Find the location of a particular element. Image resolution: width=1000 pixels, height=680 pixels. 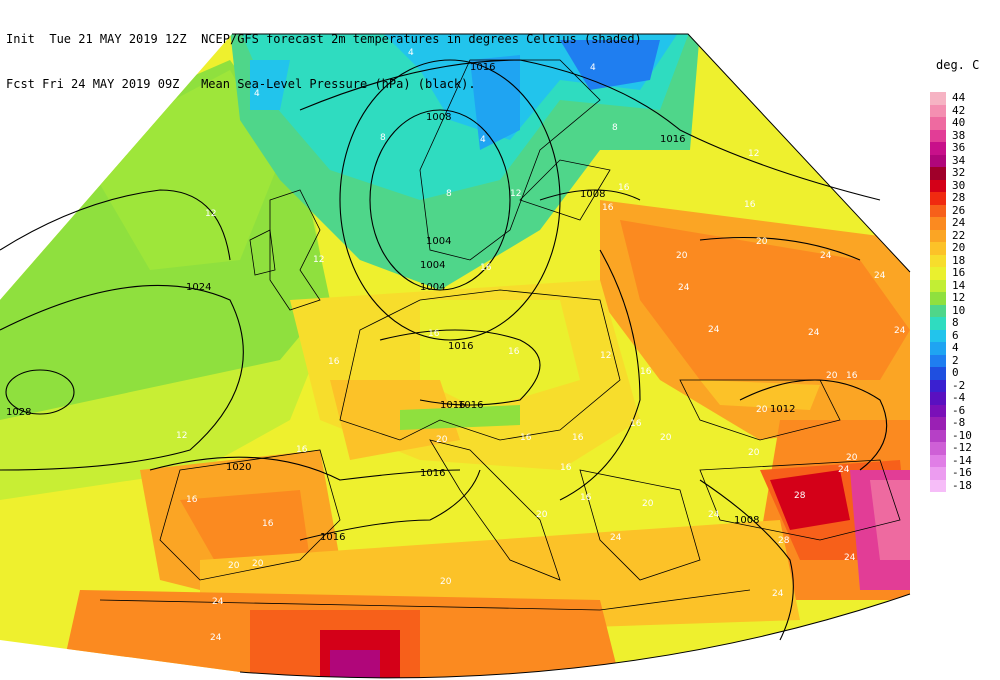

legend-label: -2 is located at coordinates (959, 385).